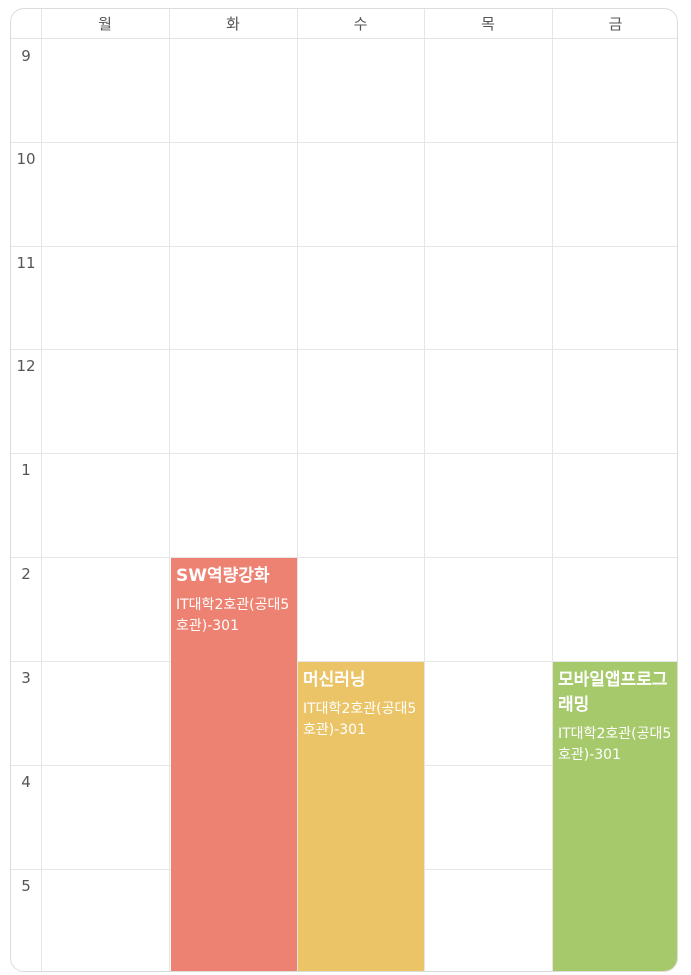  I want to click on hour-label-9: 9, so click(26, 56).